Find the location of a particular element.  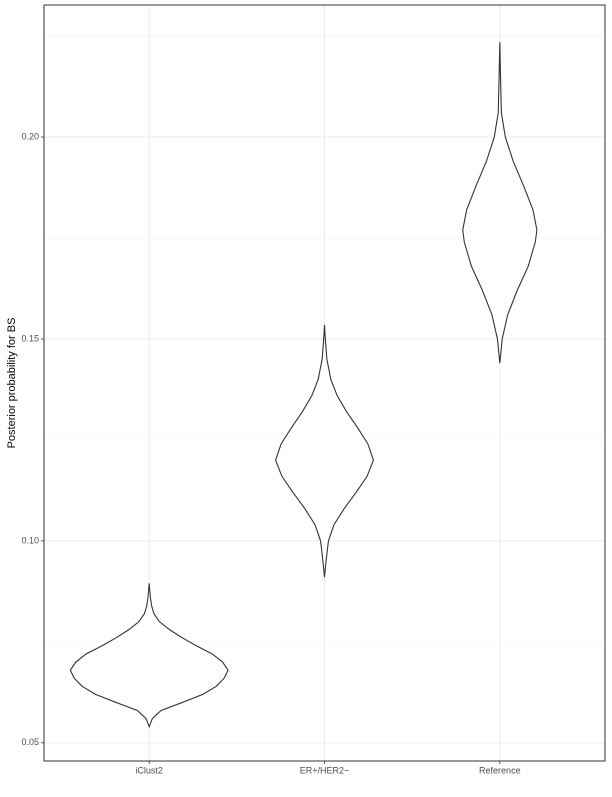

x-tick-label: ER+/HER2− is located at coordinates (325, 770).